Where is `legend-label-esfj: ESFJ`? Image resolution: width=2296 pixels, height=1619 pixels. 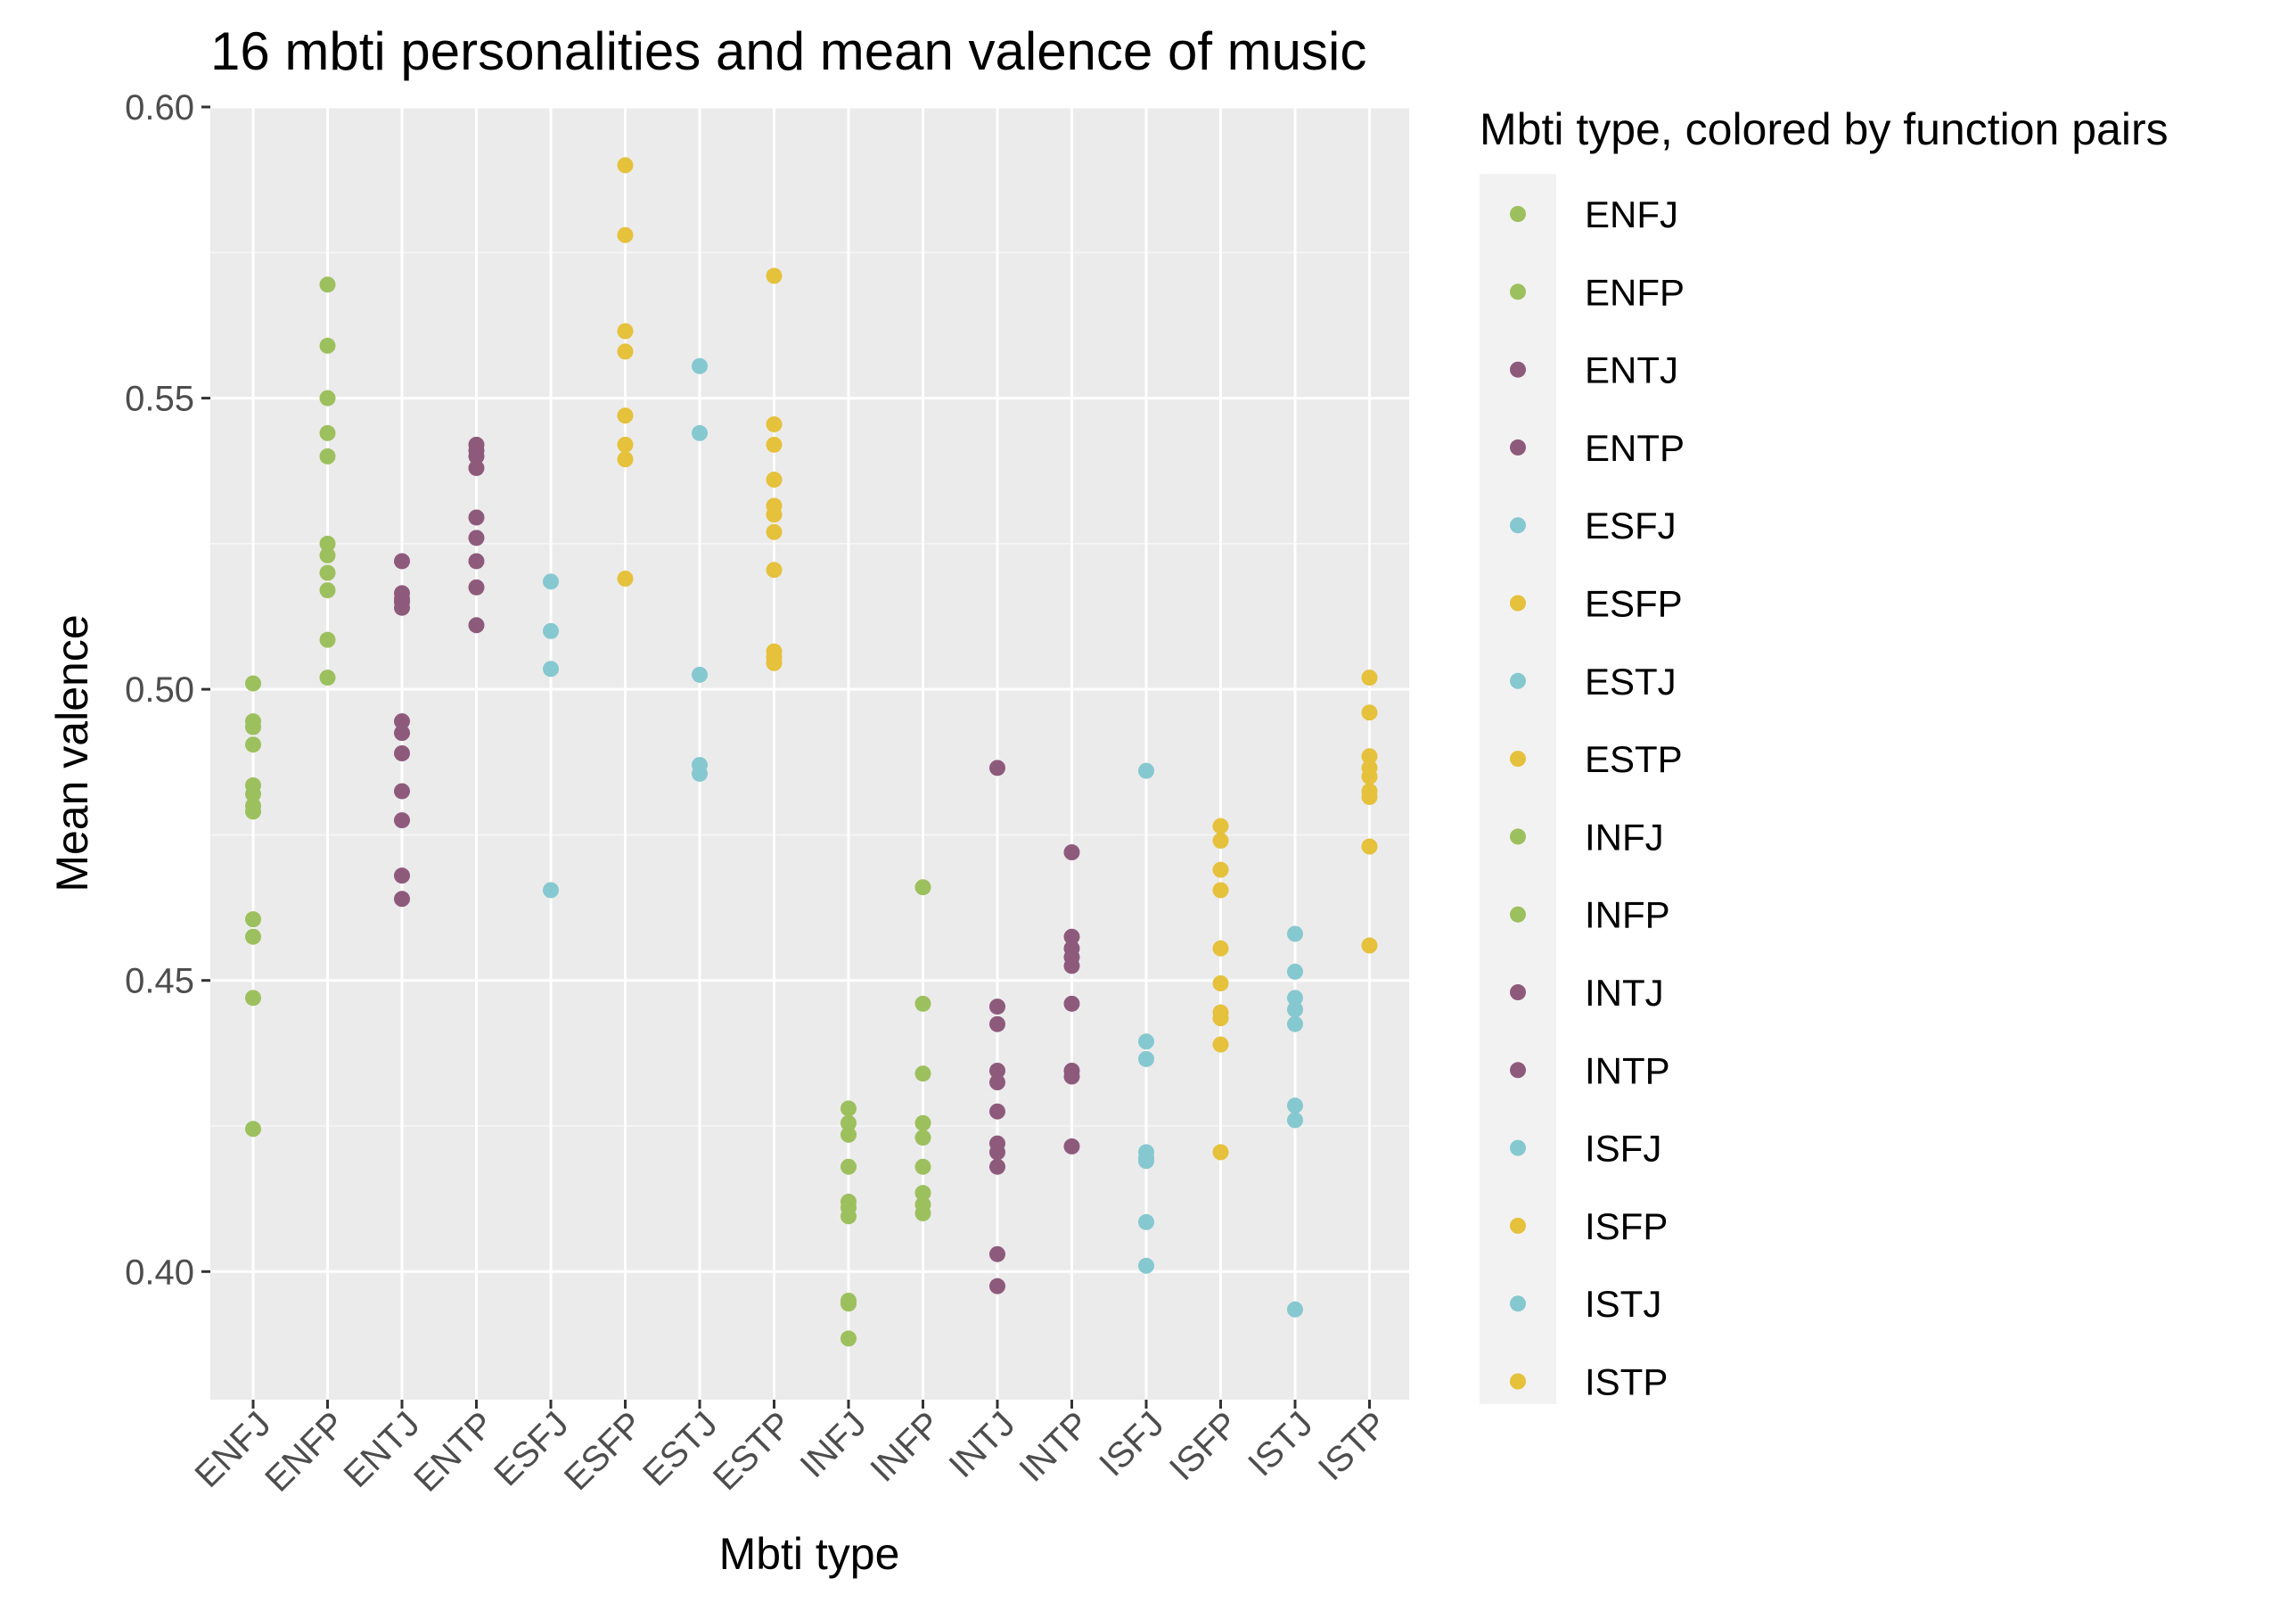 legend-label-esfj: ESFJ is located at coordinates (1631, 526).